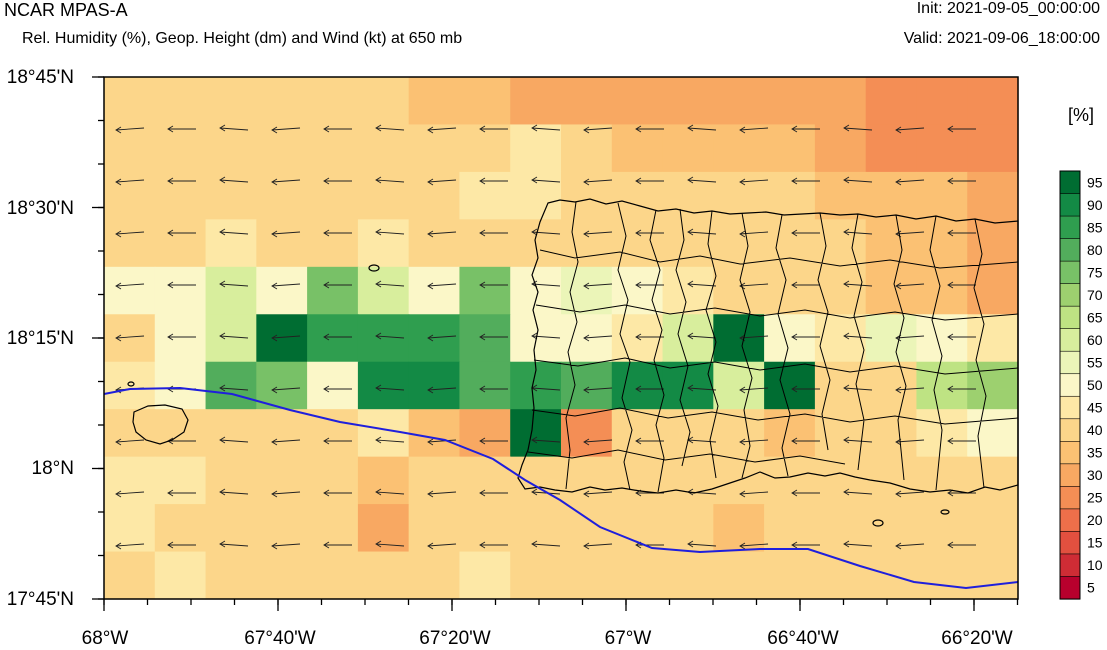 This screenshot has width=1107, height=650. Describe the element at coordinates (945, 512) in the screenshot. I see `small-islet` at that location.